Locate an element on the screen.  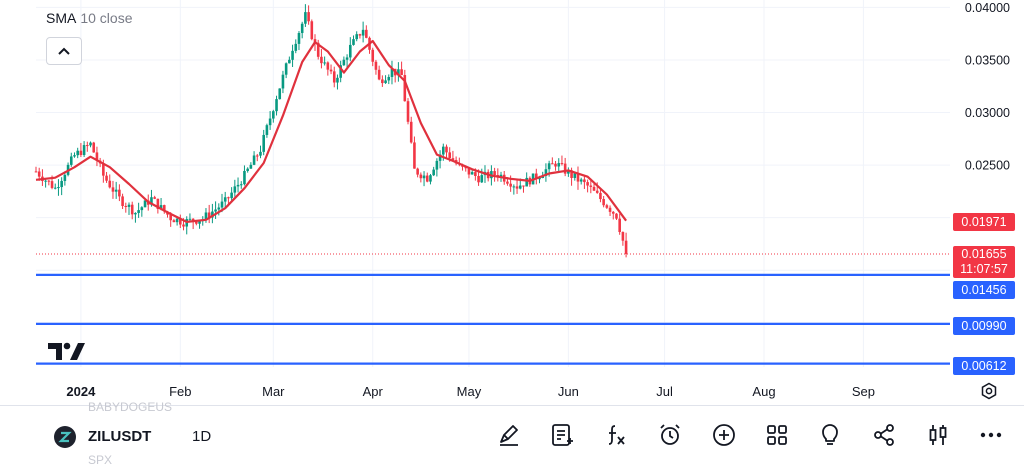
tradingview-logo is located at coordinates (66, 351).